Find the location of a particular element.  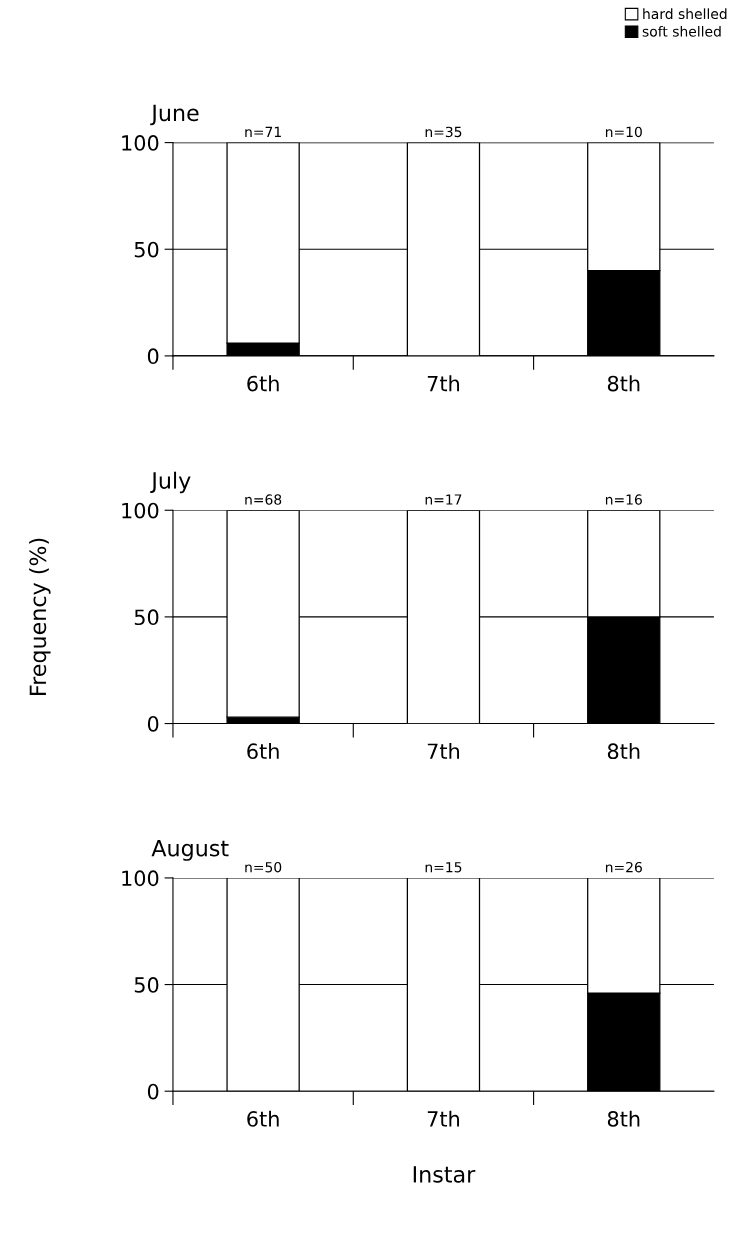

annotation: n=10 is located at coordinates (623, 132).